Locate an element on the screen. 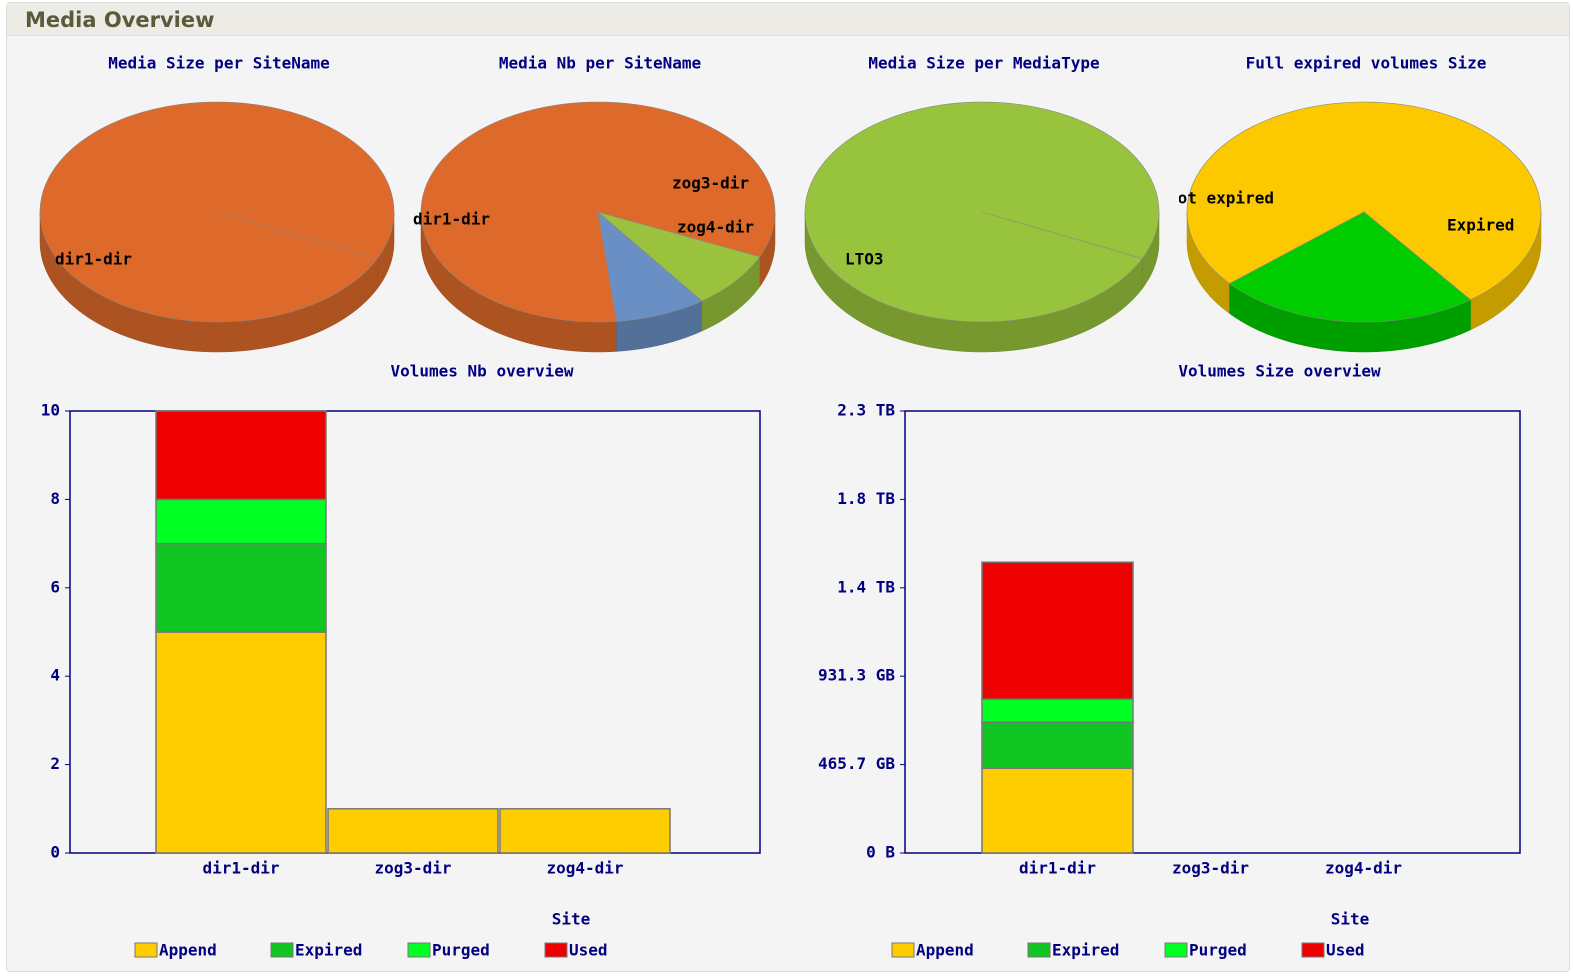 The height and width of the screenshot is (978, 1573). pie: dir1-dir is located at coordinates (217, 227).